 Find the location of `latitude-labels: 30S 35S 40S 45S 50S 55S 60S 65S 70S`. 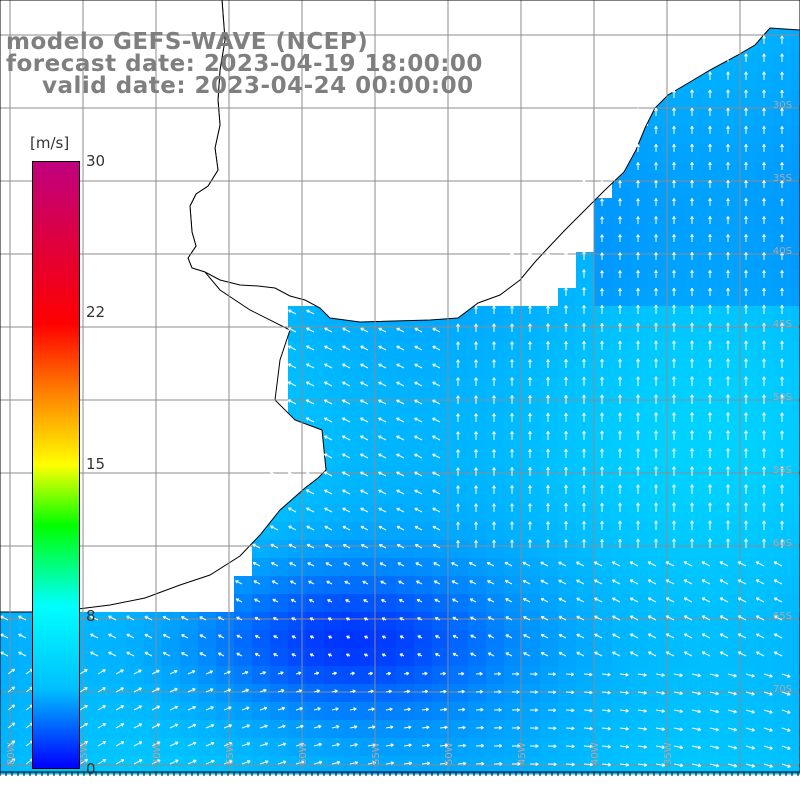

latitude-labels: 30S 35S 40S 45S 50S 55S 60S 65S 70S is located at coordinates (782, 397).